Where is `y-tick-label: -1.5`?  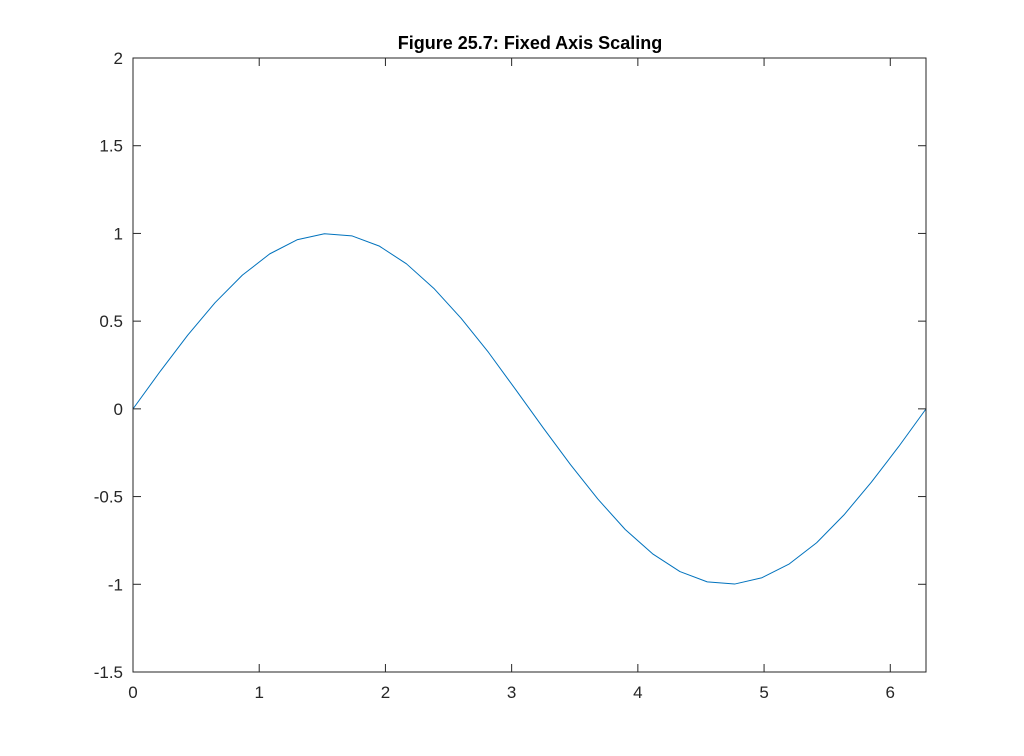 y-tick-label: -1.5 is located at coordinates (108, 672).